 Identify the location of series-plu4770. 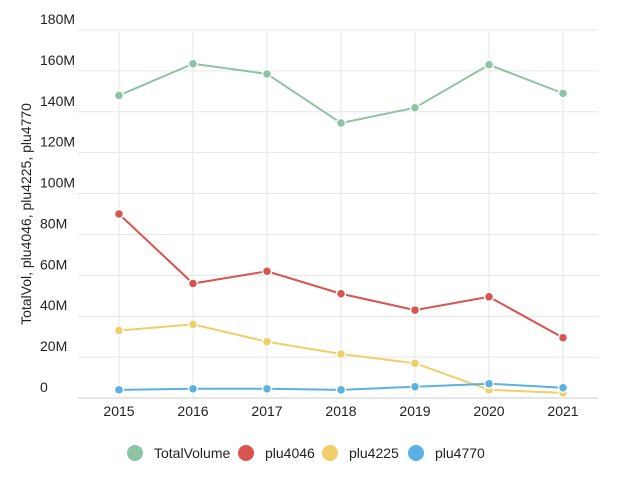
(341, 387).